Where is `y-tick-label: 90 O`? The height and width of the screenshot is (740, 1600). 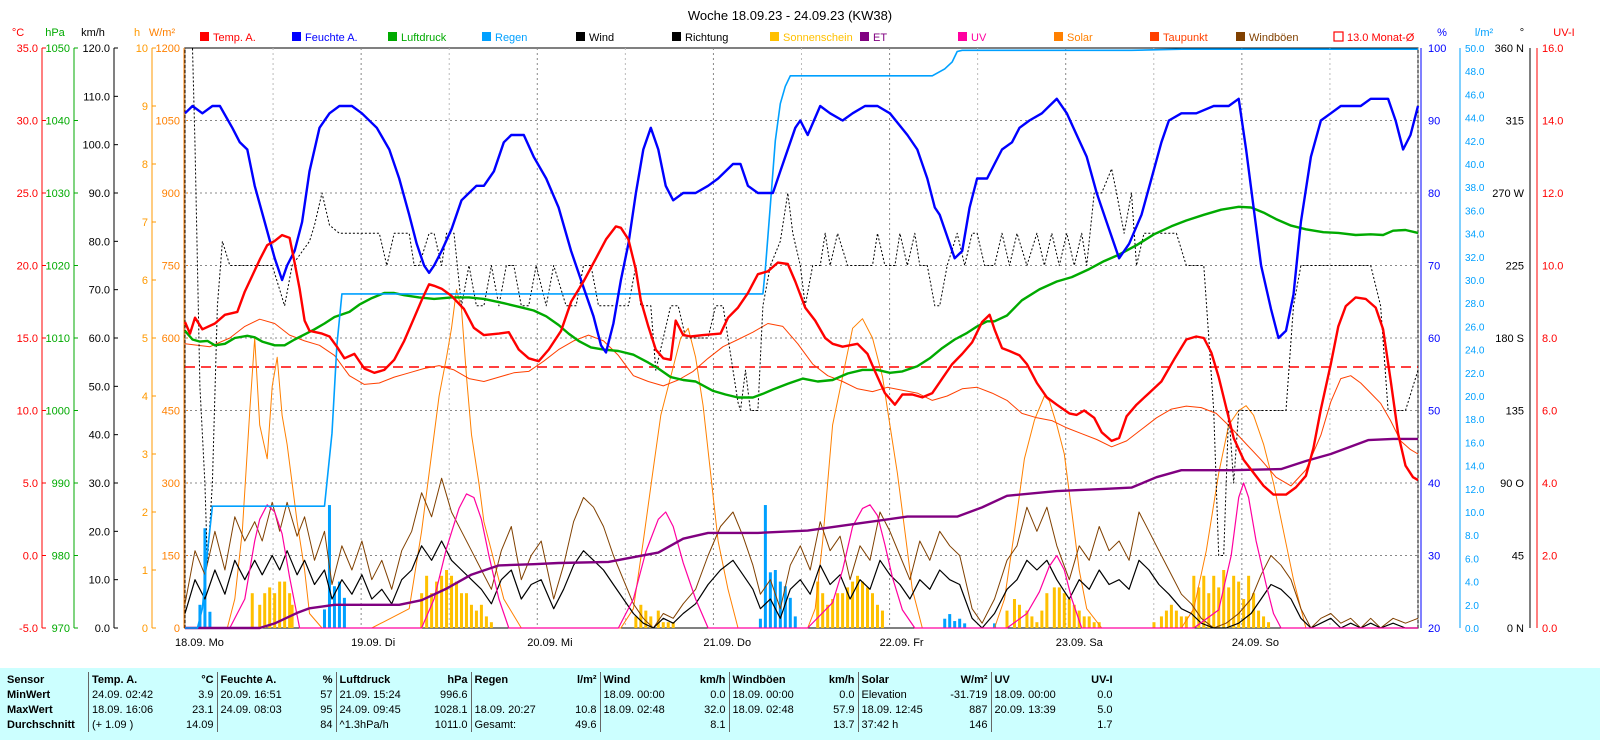 y-tick-label: 90 O is located at coordinates (1512, 484).